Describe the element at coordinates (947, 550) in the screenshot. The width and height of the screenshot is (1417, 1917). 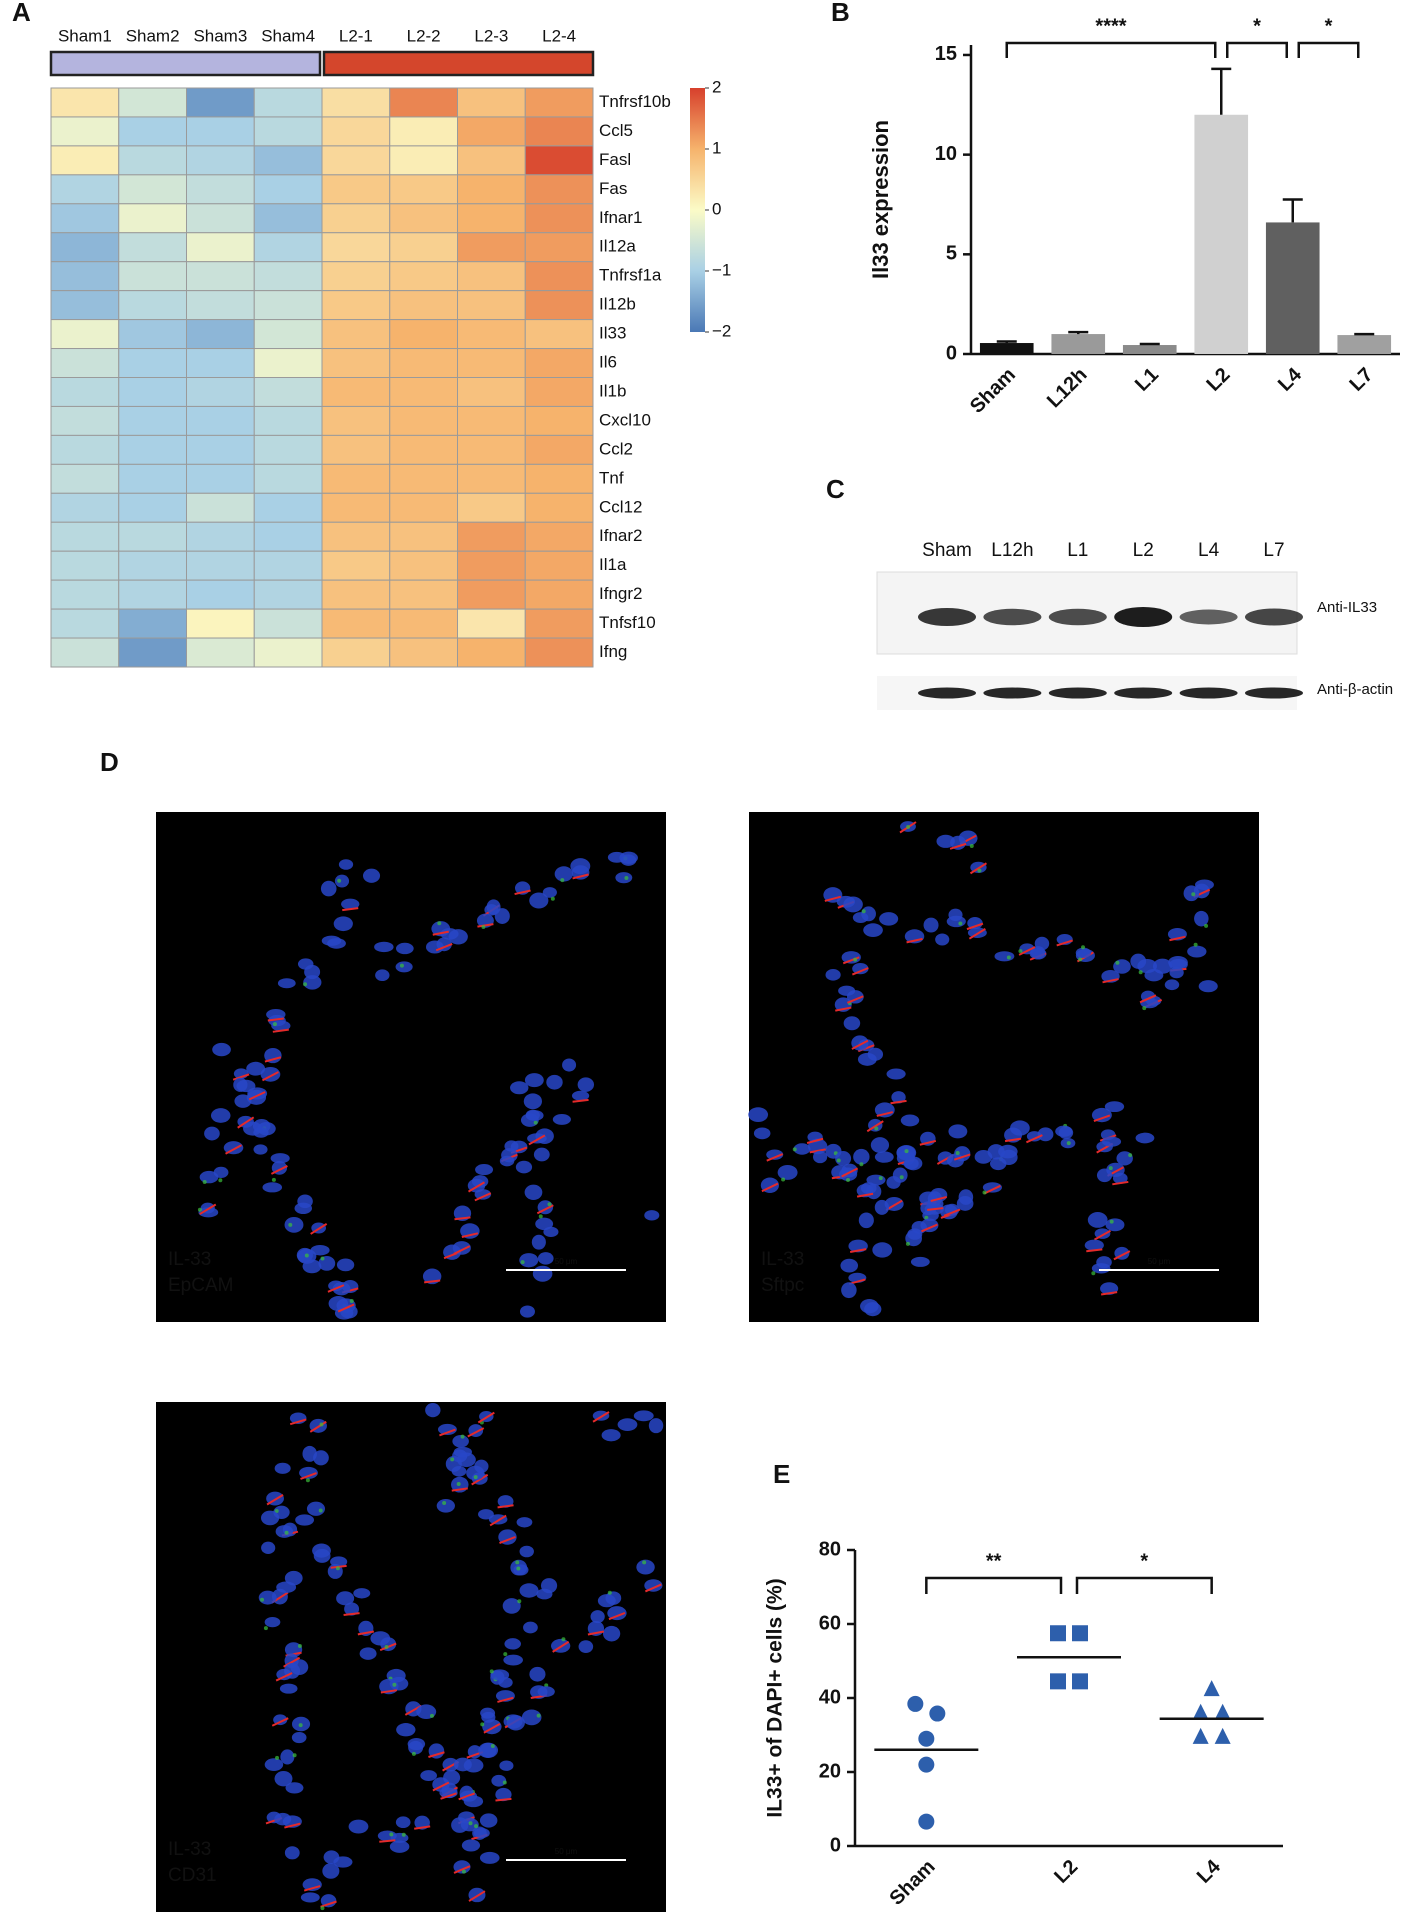
I see `lane-label: Sham` at that location.